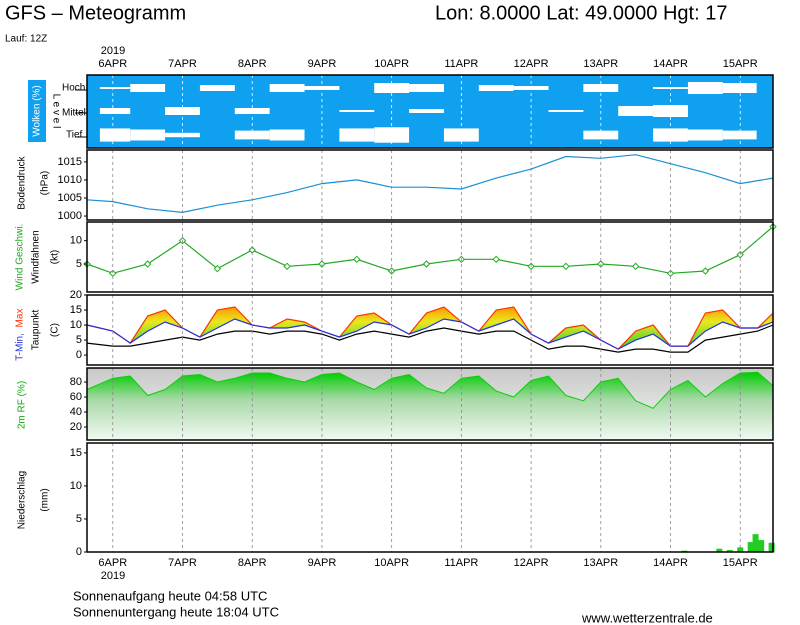 This screenshot has height=625, width=800. What do you see at coordinates (36, 329) in the screenshot?
I see `legend-label: Taupunkt` at bounding box center [36, 329].